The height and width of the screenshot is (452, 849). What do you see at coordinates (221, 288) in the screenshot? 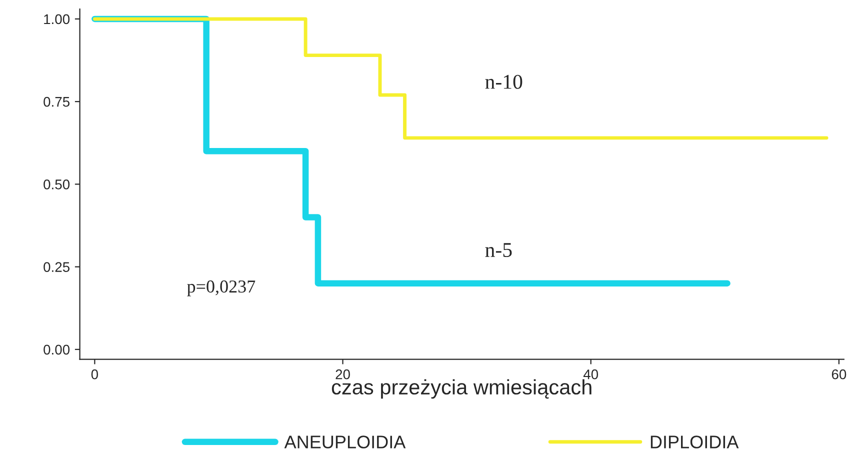
I see `annotation: p=0,0237` at bounding box center [221, 288].